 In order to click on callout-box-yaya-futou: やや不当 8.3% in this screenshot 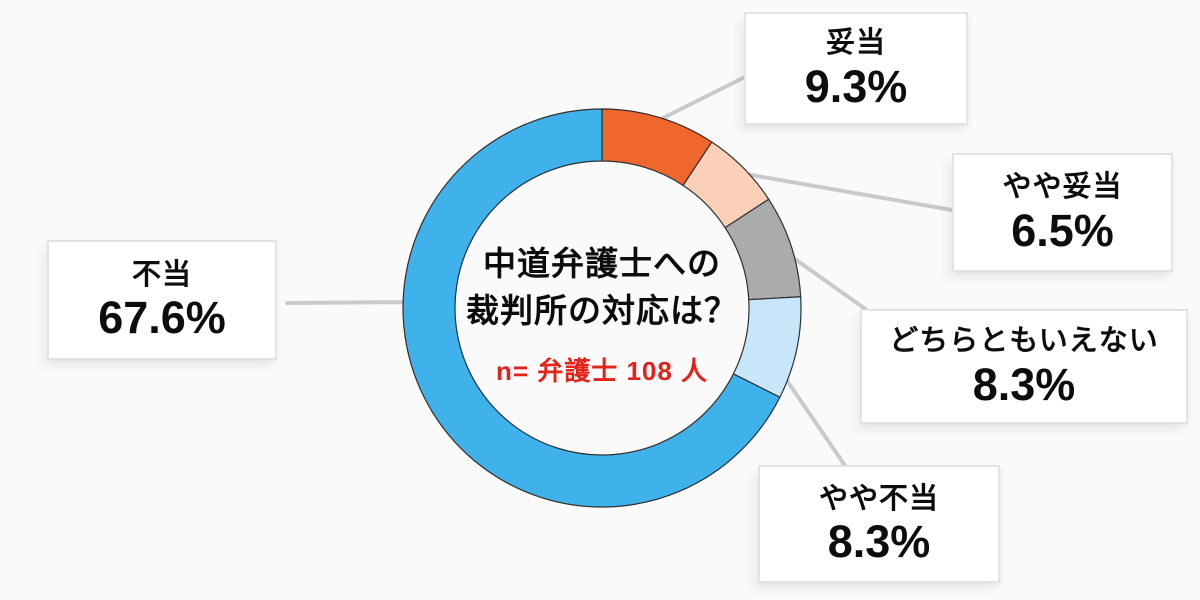, I will do `click(879, 524)`.